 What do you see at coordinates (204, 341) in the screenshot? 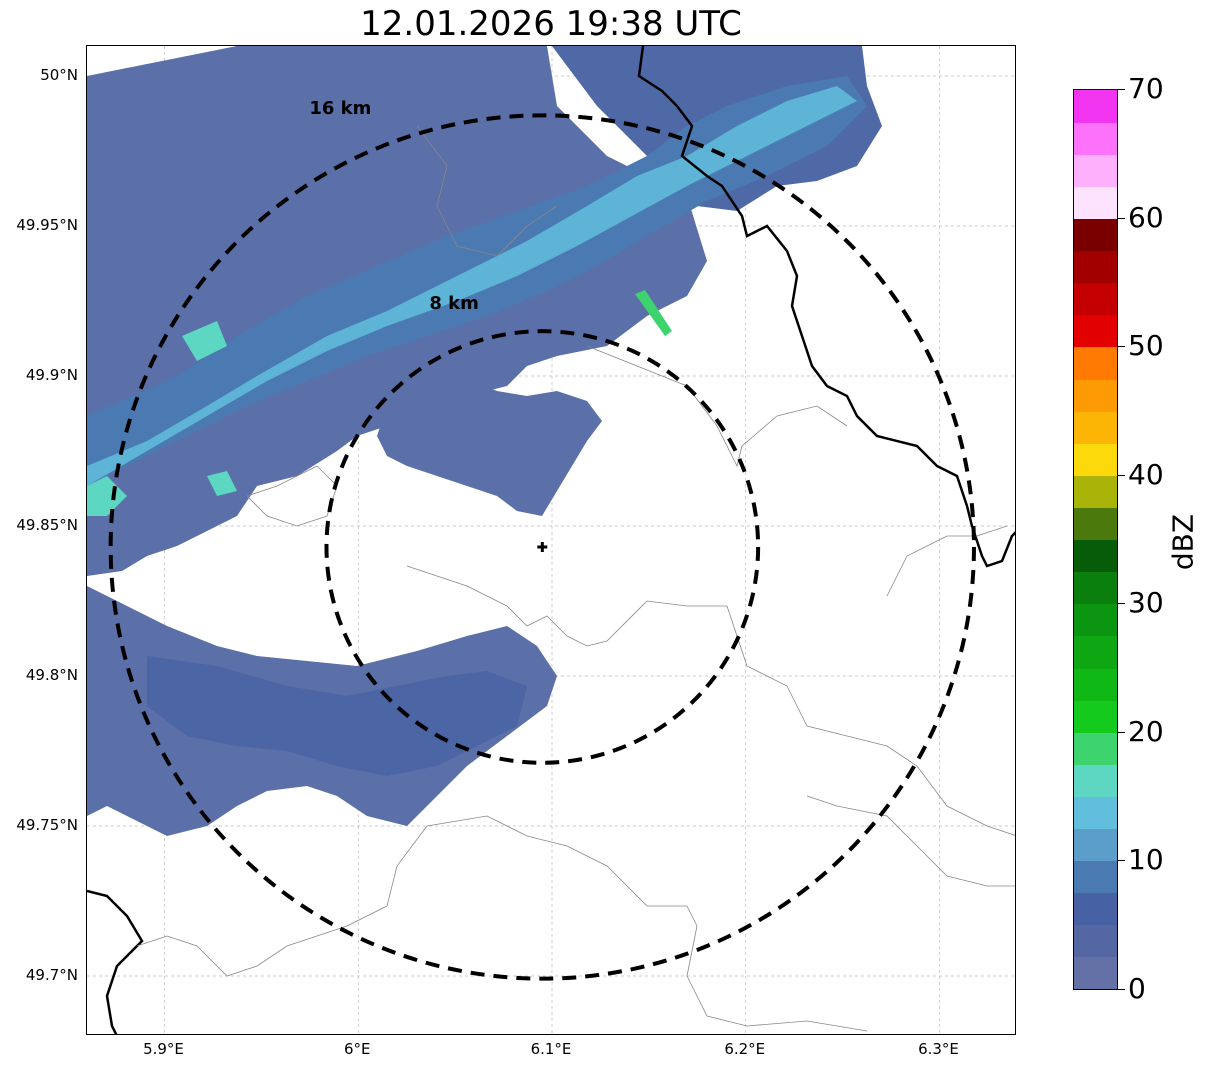
I see `echo-cell-teal` at bounding box center [204, 341].